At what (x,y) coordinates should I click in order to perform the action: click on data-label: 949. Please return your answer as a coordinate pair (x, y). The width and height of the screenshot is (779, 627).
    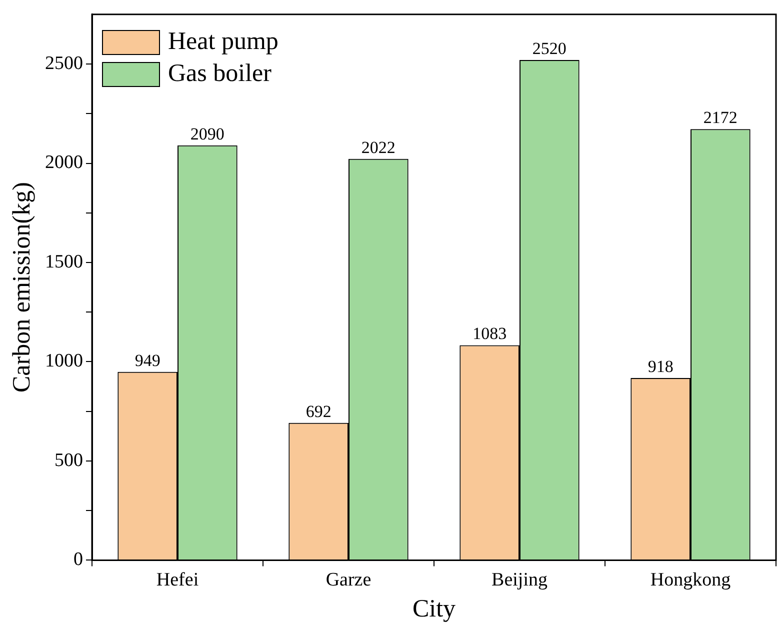
    Looking at the image, I should click on (147, 360).